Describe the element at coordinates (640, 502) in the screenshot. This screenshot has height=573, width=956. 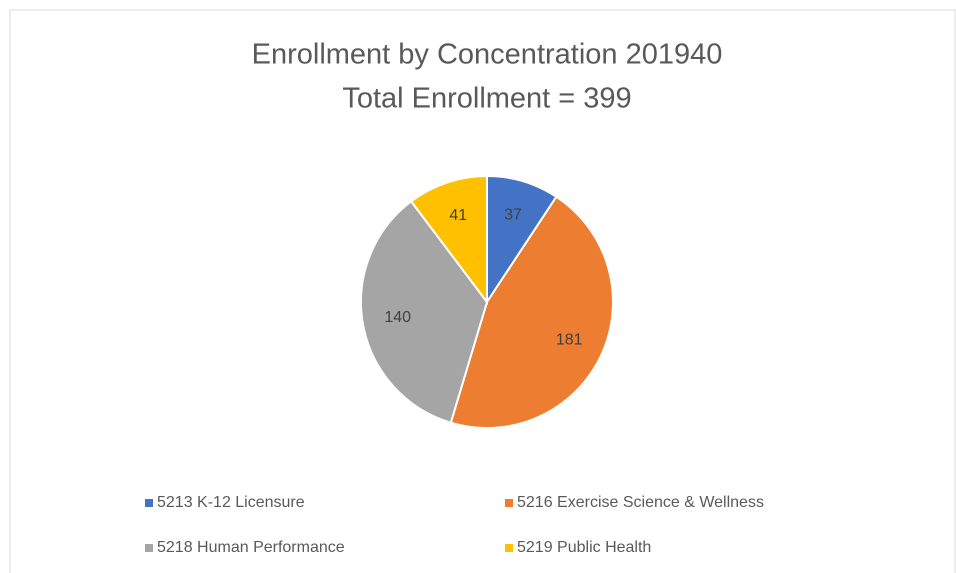
I see `legend-label: 5216 Exercise Science & Wellness` at that location.